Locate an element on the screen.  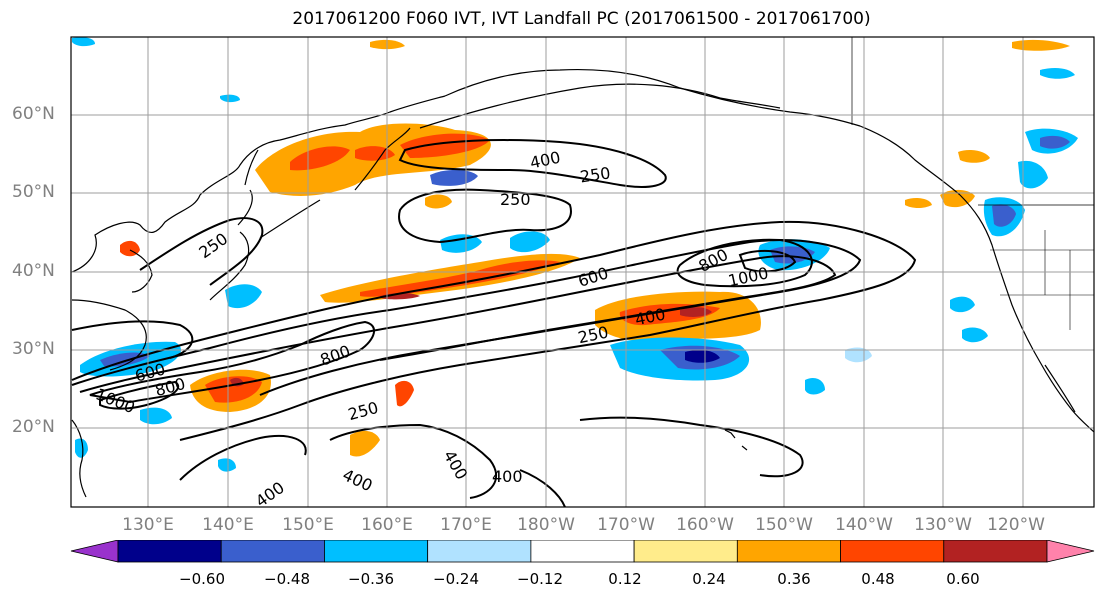
lon-label-150e: 150°E is located at coordinates (308, 525).